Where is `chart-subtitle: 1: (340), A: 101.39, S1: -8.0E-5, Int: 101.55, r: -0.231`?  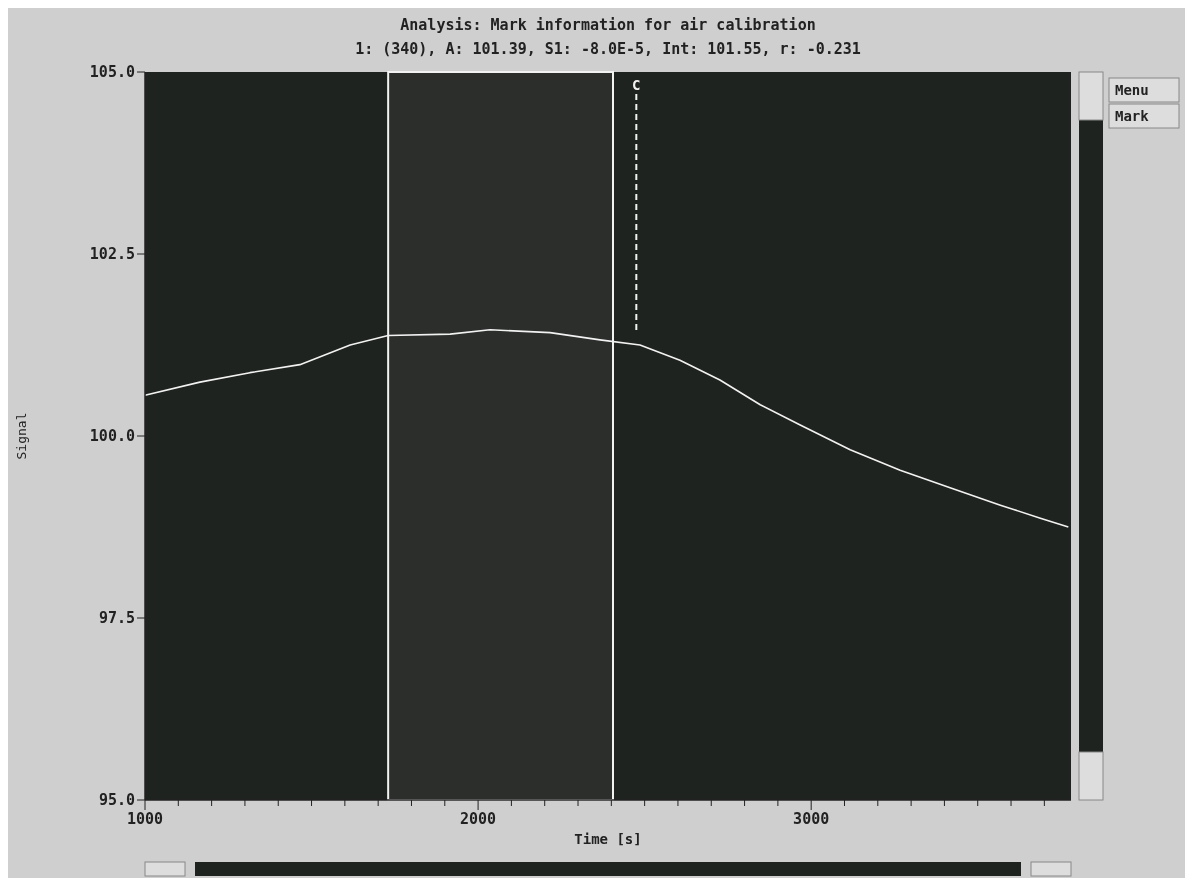
chart-subtitle: 1: (340), A: 101.39, S1: -8.0E-5, Int: 101.55, r: -0.231 is located at coordinates (608, 49).